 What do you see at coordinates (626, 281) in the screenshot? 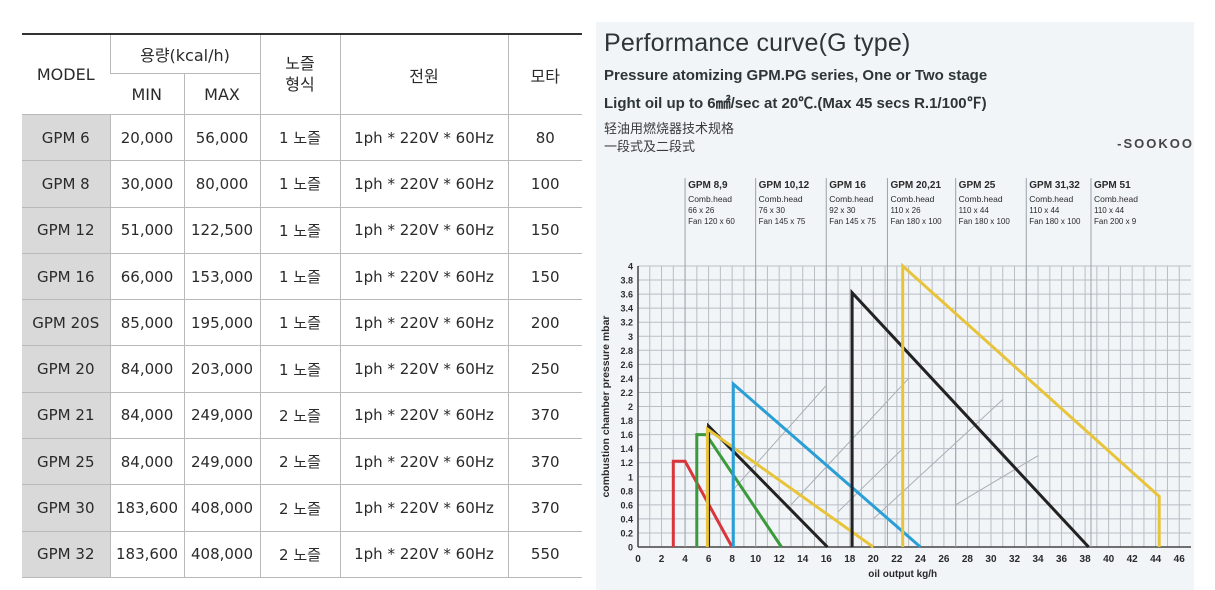
I see `y-tick-label: 3.8` at bounding box center [626, 281].